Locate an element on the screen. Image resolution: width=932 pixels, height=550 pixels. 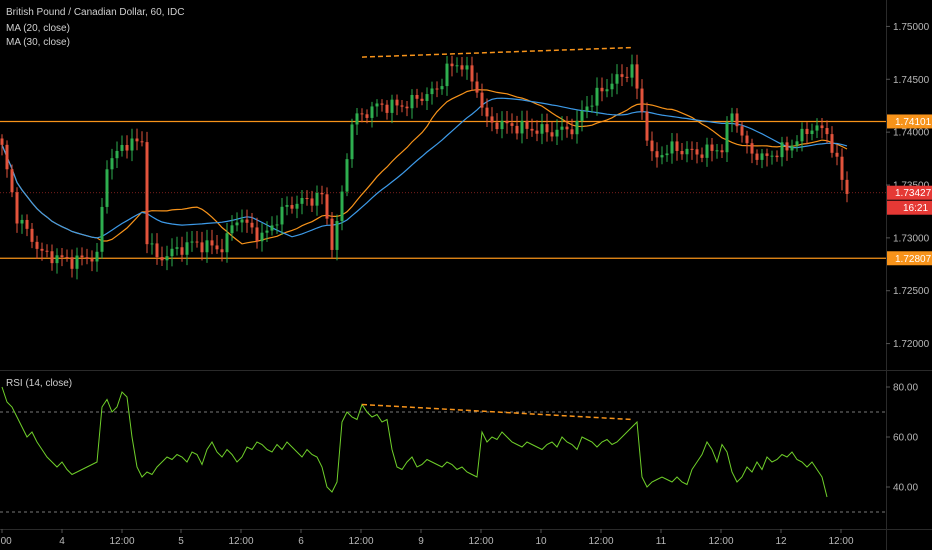
price-tick-label: 1.72000 is located at coordinates (911, 344).